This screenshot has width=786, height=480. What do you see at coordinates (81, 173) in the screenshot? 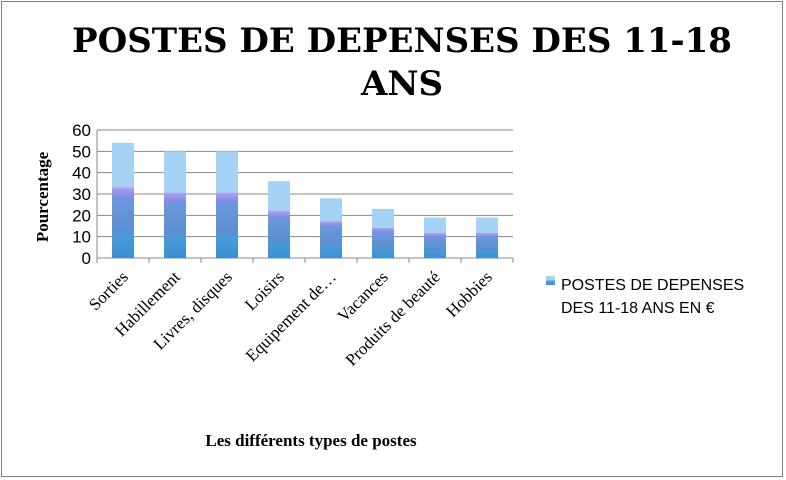
I see `y-tick-label: 40` at bounding box center [81, 173].